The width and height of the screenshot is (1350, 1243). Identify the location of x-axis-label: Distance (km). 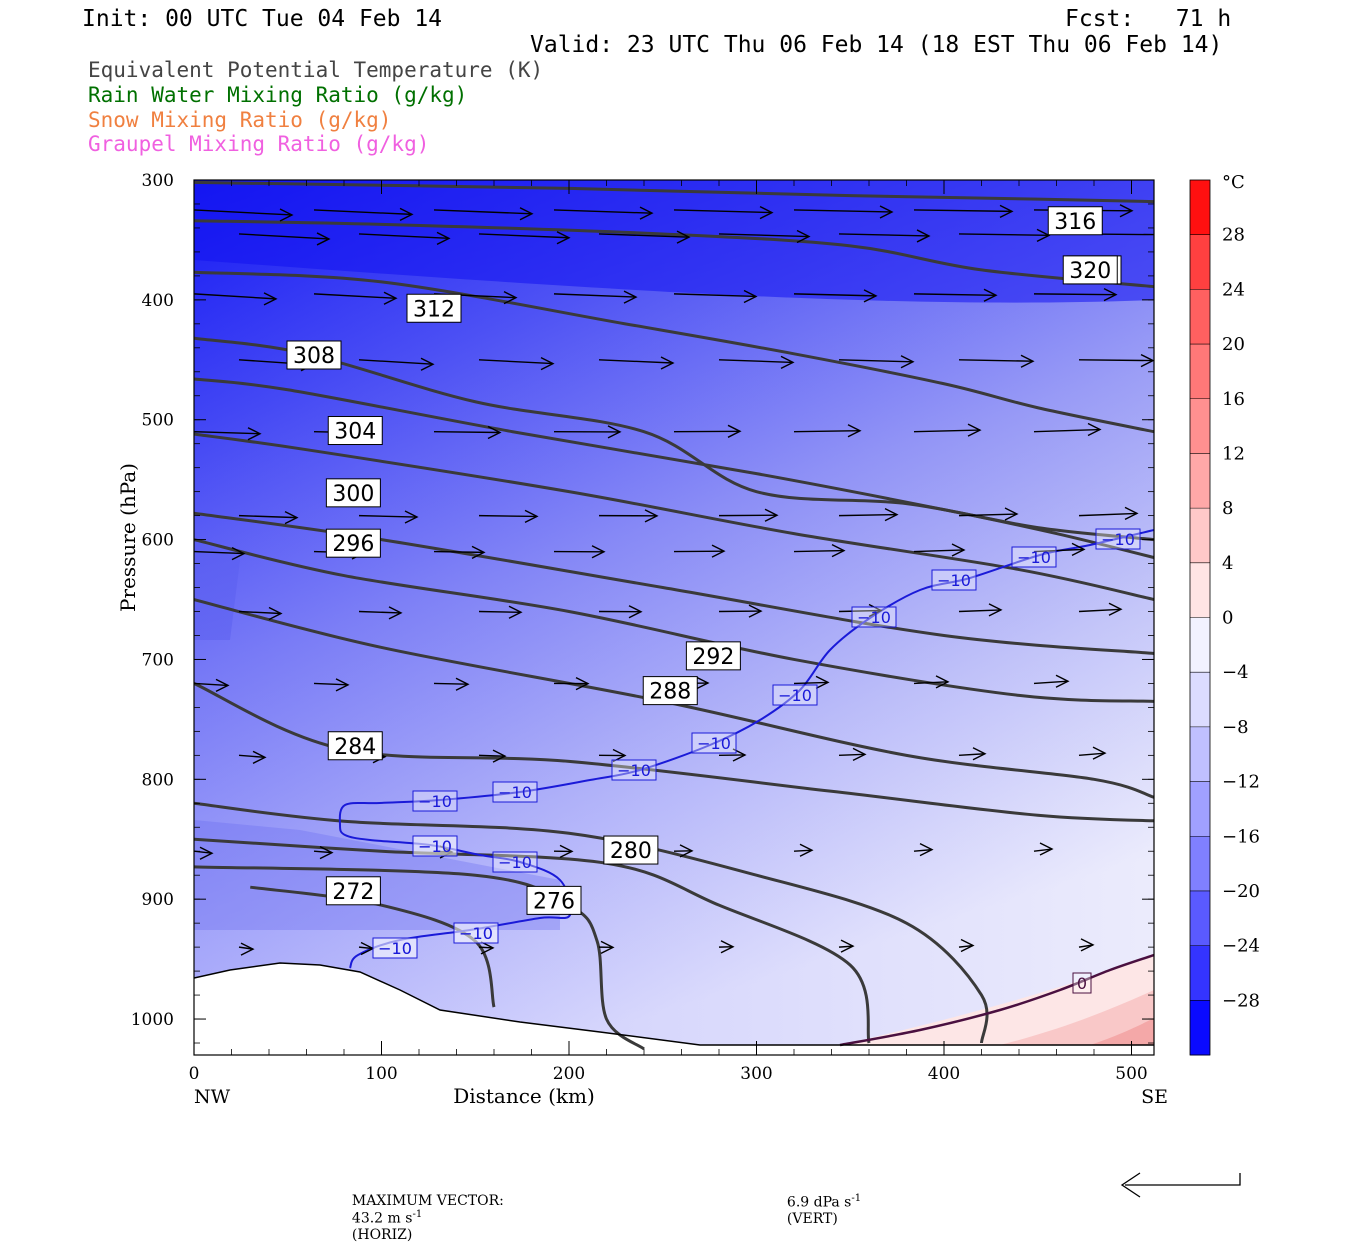
(524, 1096).